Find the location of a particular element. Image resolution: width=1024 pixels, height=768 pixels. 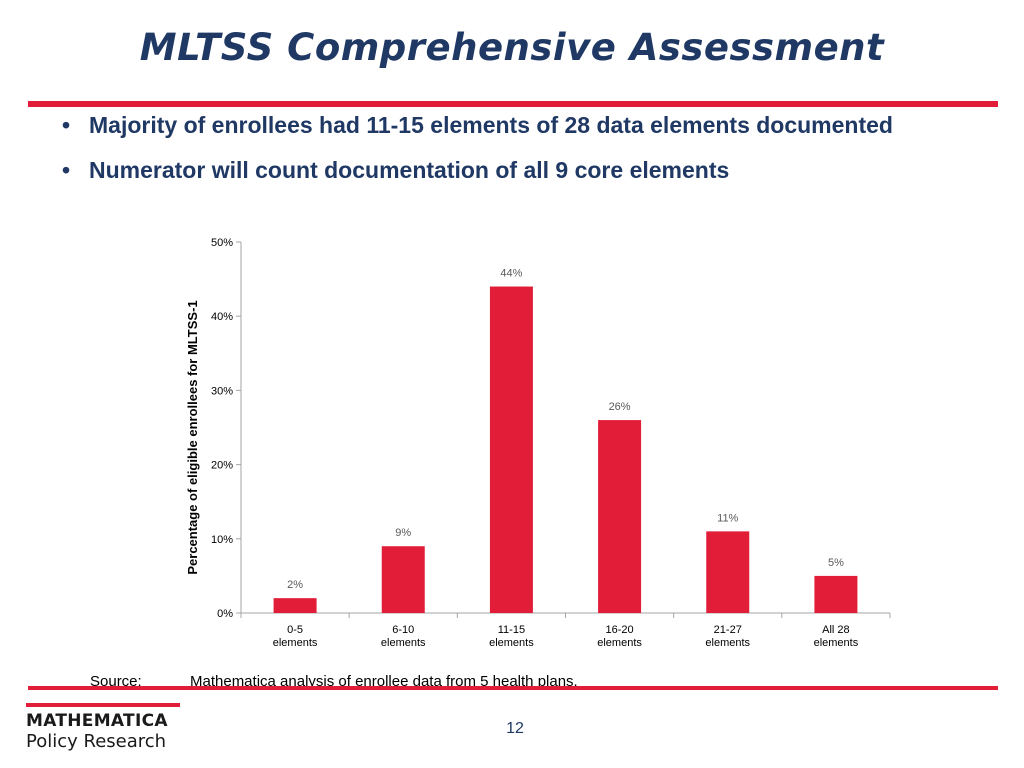

data-label: 2% is located at coordinates (295, 585).